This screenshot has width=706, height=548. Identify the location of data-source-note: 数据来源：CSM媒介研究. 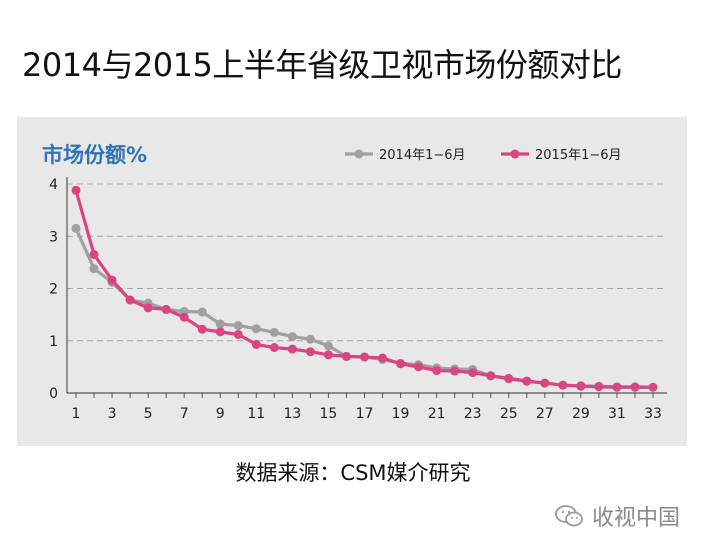
(353, 473).